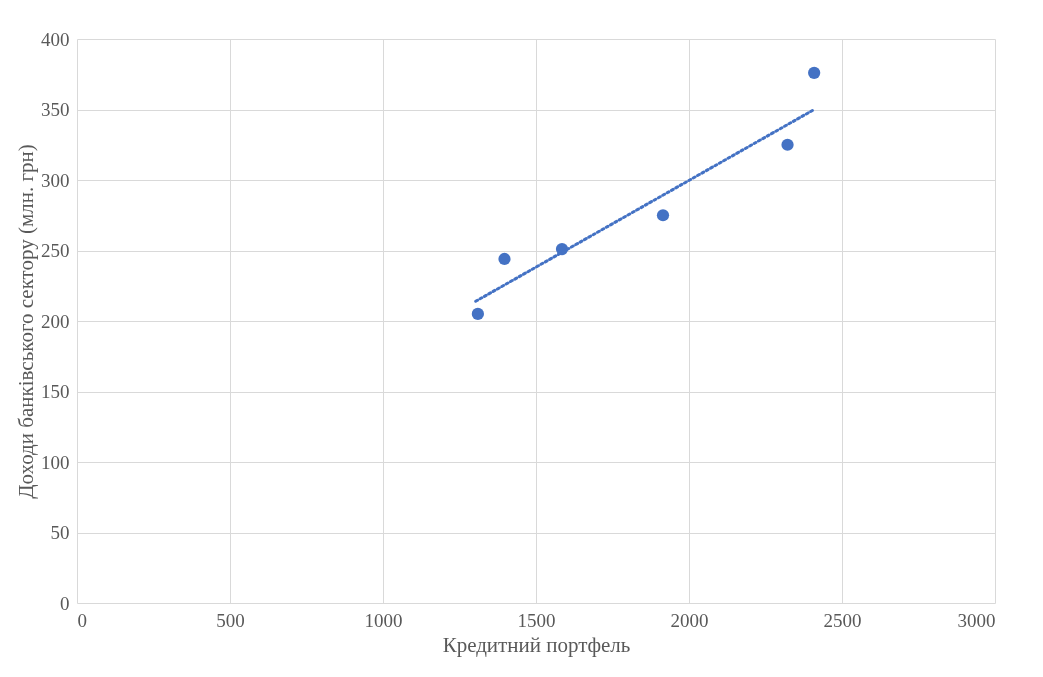  What do you see at coordinates (65, 603) in the screenshot?
I see `y-tick-label: 0` at bounding box center [65, 603].